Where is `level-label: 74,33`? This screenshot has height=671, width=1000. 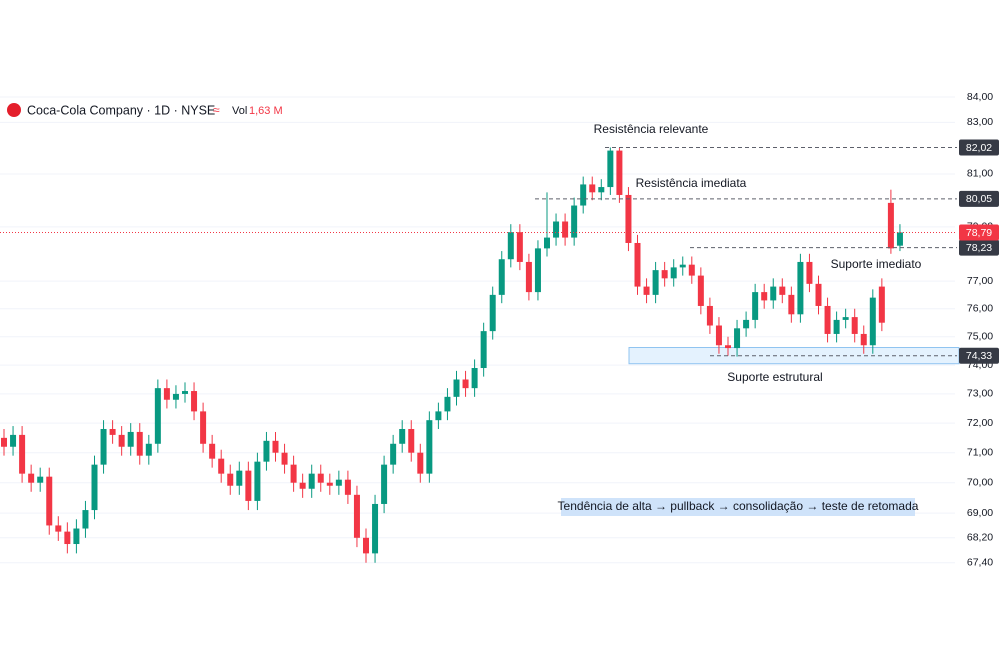 level-label: 74,33 is located at coordinates (979, 356).